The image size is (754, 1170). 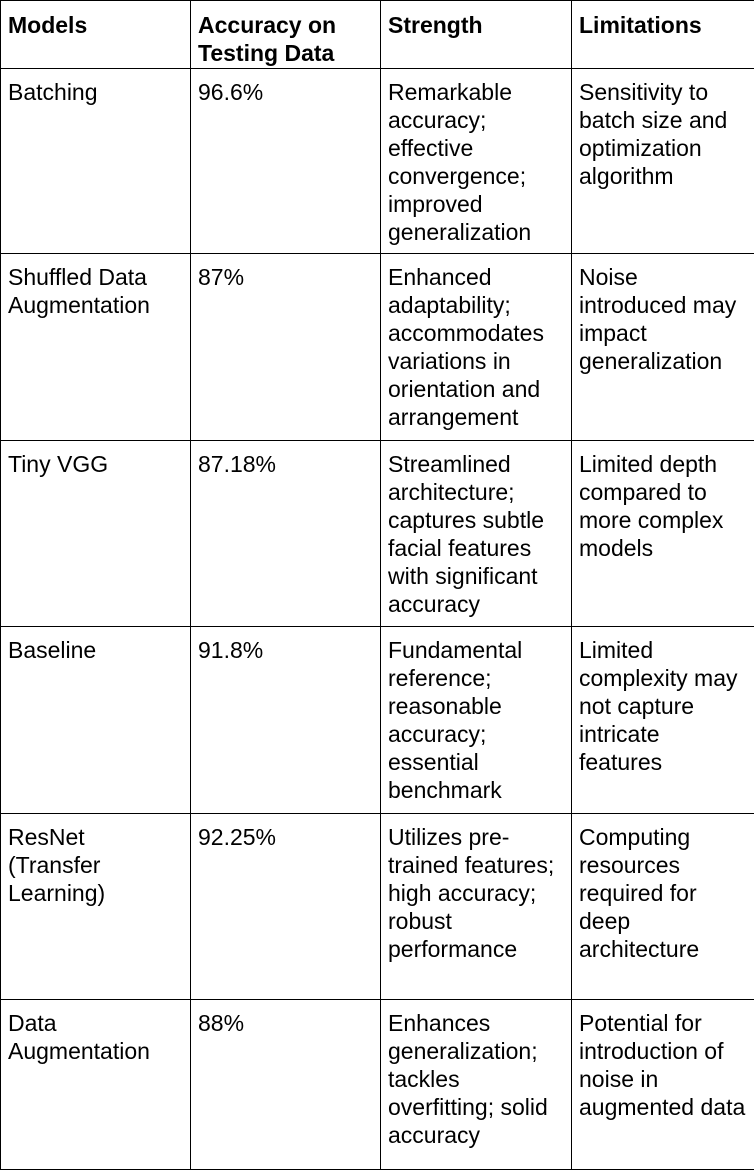 I want to click on model-cell: Shuffled Data Augmentation, so click(x=96, y=347).